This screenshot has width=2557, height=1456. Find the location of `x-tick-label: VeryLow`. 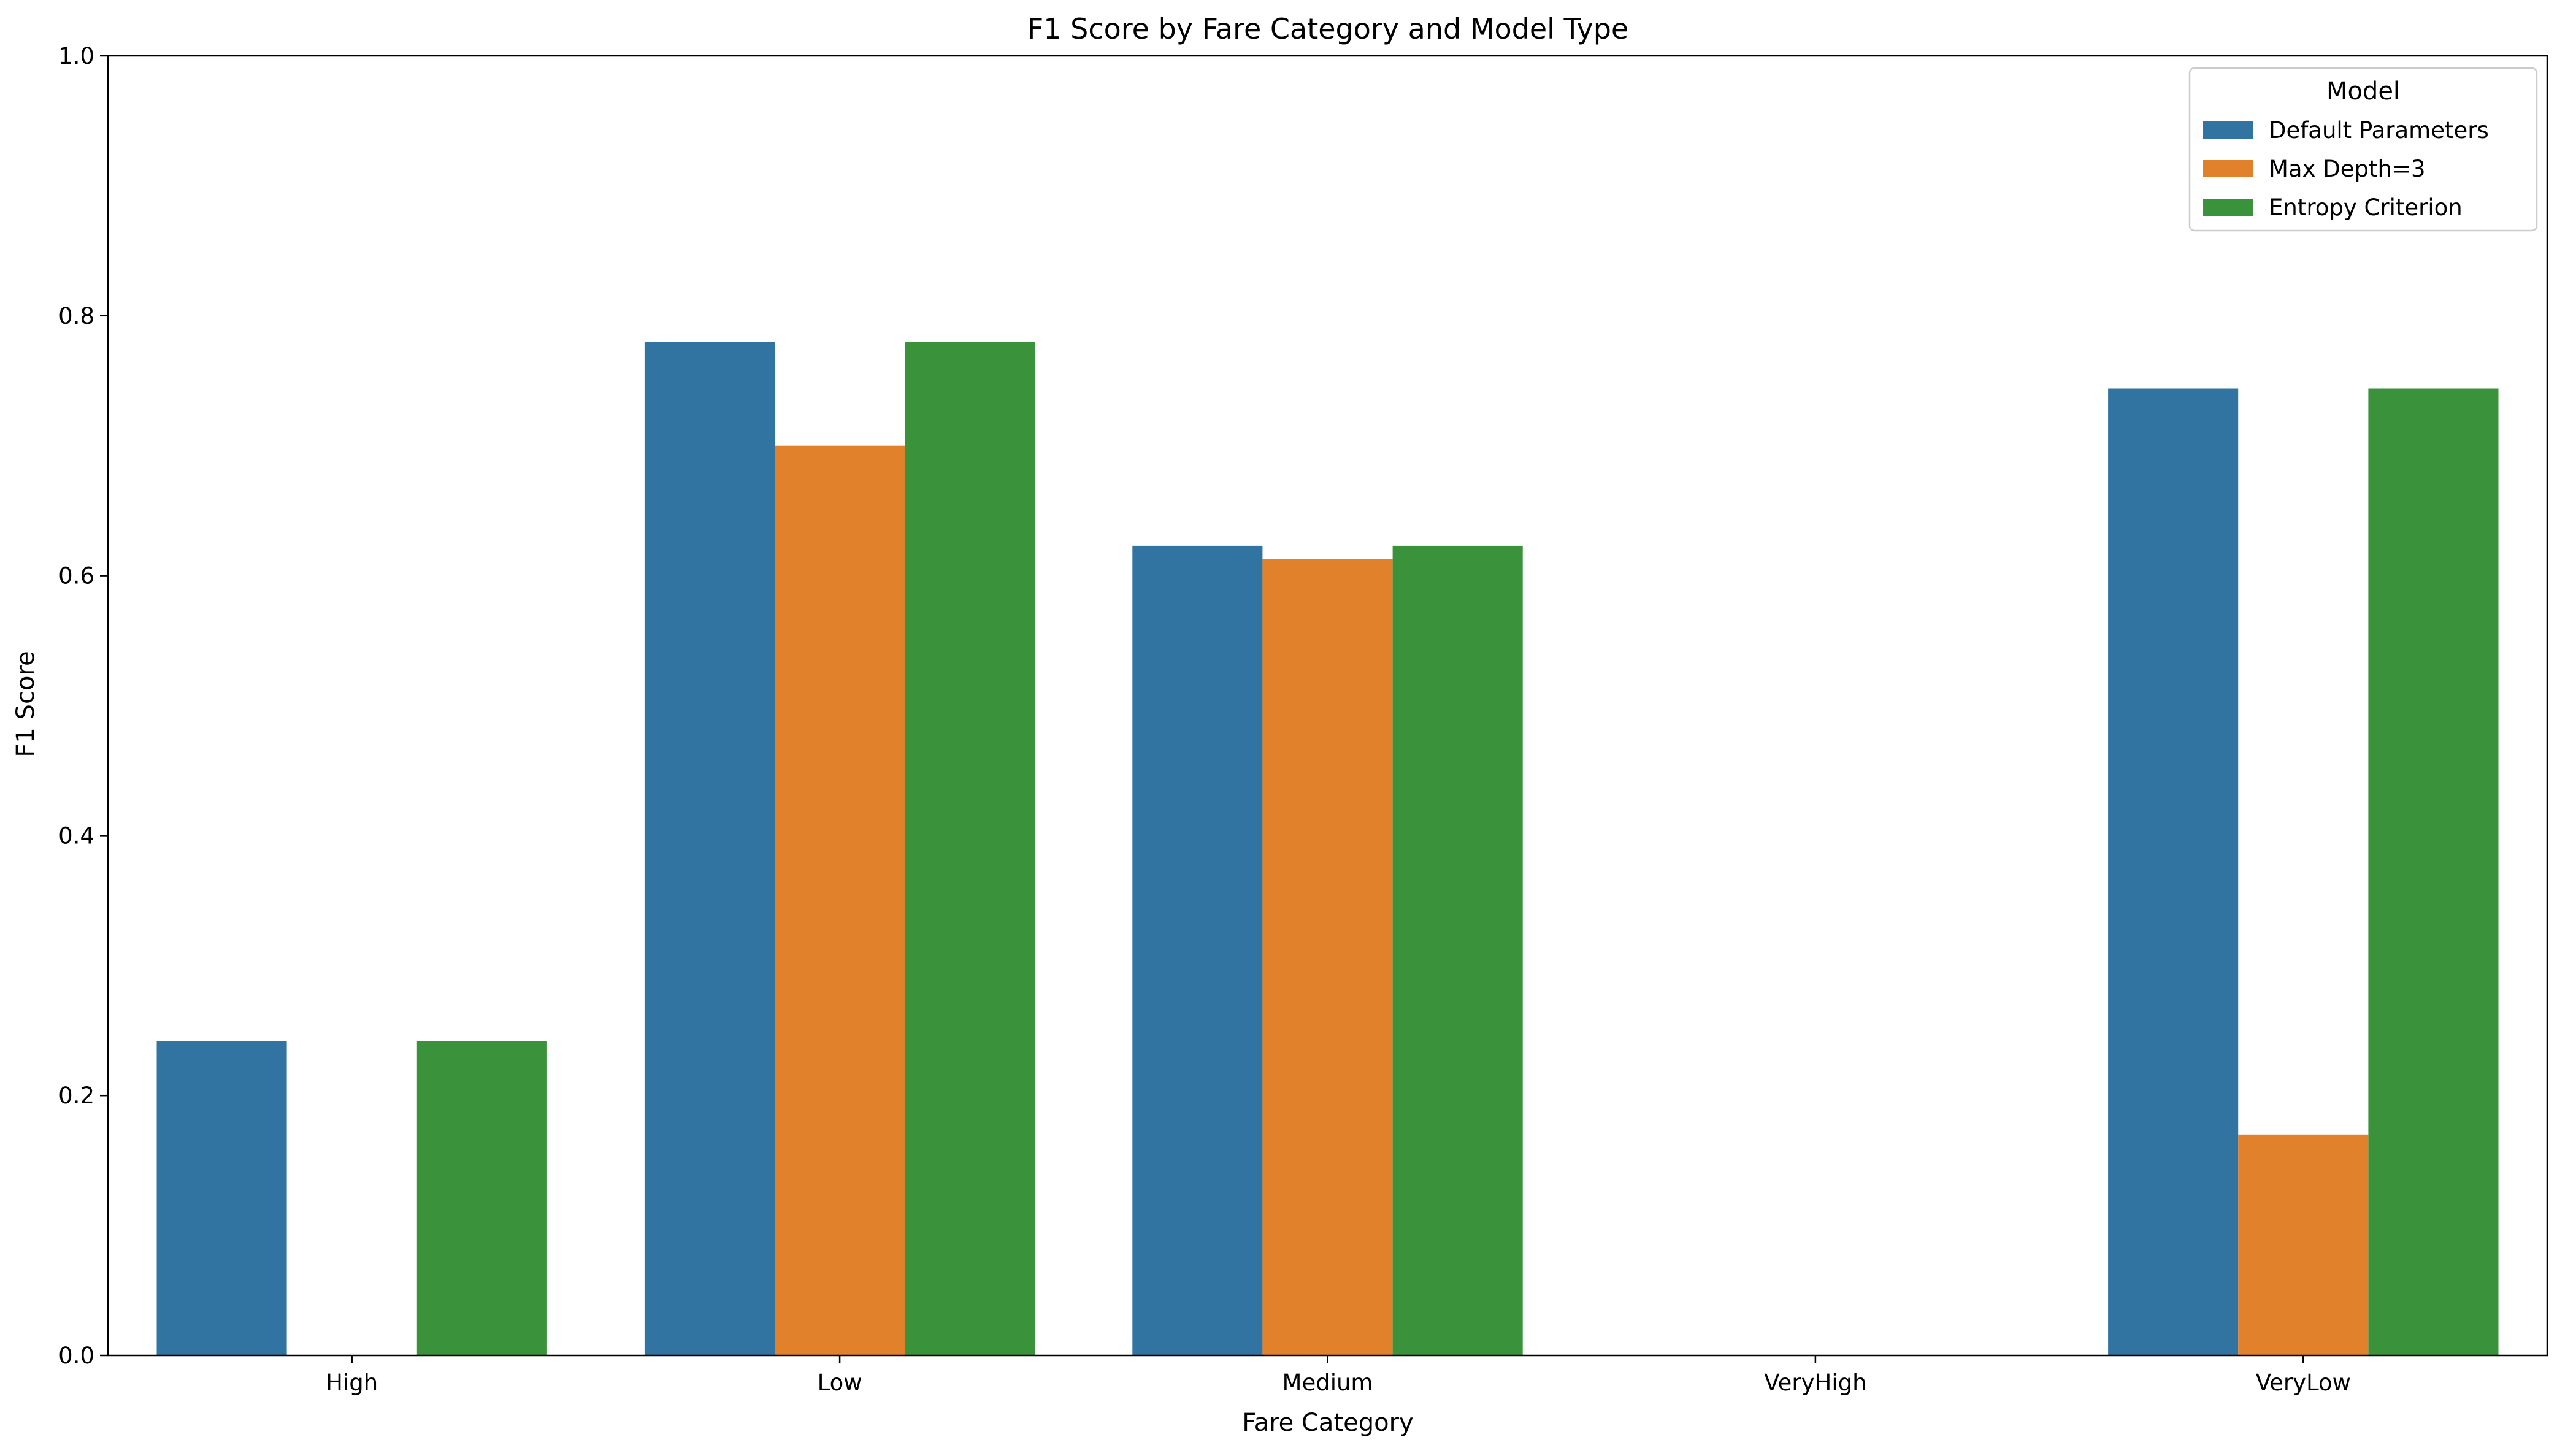

x-tick-label: VeryLow is located at coordinates (2303, 1383).